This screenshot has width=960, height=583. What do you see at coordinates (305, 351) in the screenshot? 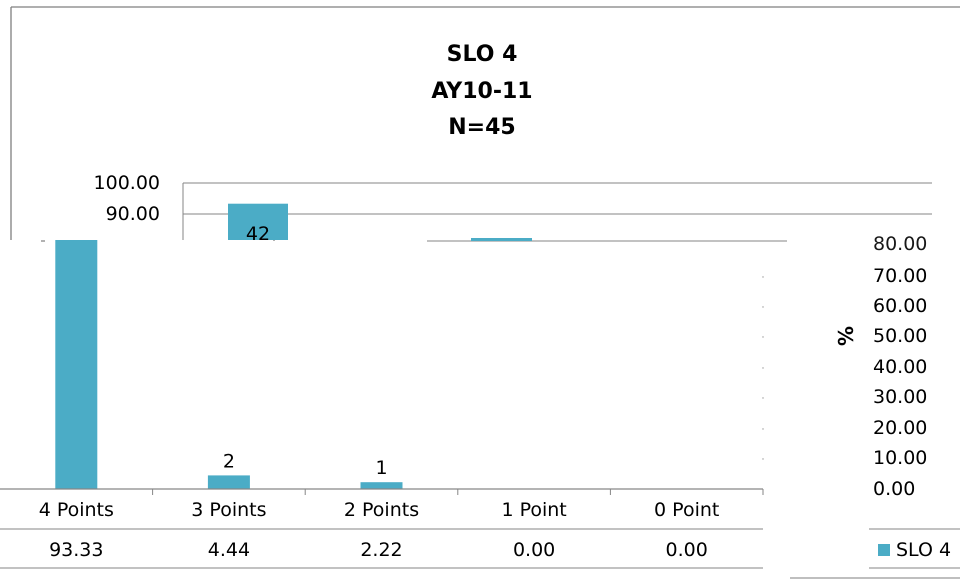
I see `bar-data-labels: 2 1 42` at bounding box center [305, 351].